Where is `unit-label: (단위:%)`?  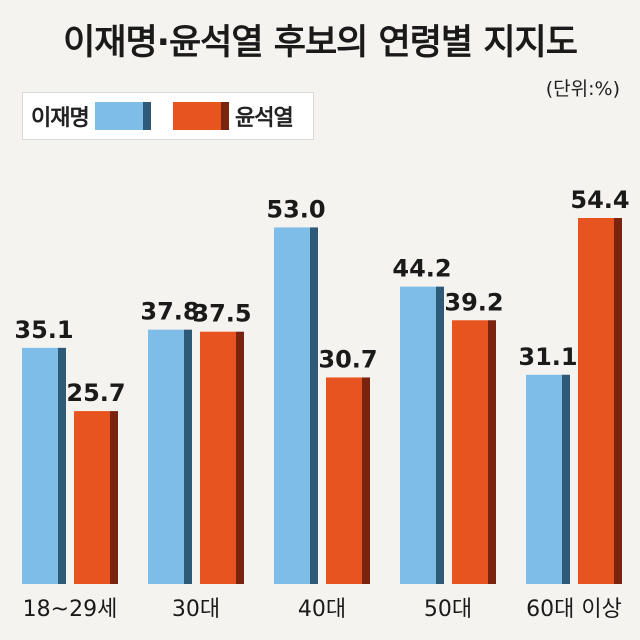
unit-label: (단위:%) is located at coordinates (582, 89).